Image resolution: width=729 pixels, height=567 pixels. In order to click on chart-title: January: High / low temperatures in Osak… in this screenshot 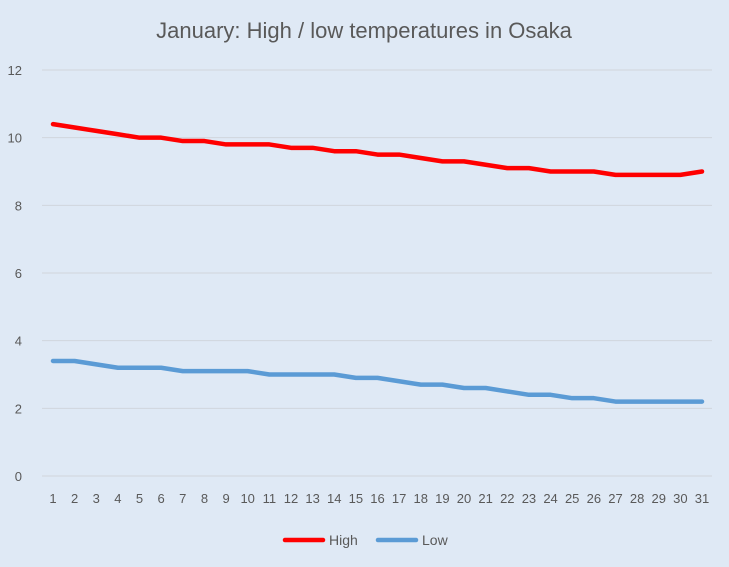, I will do `click(364, 30)`.